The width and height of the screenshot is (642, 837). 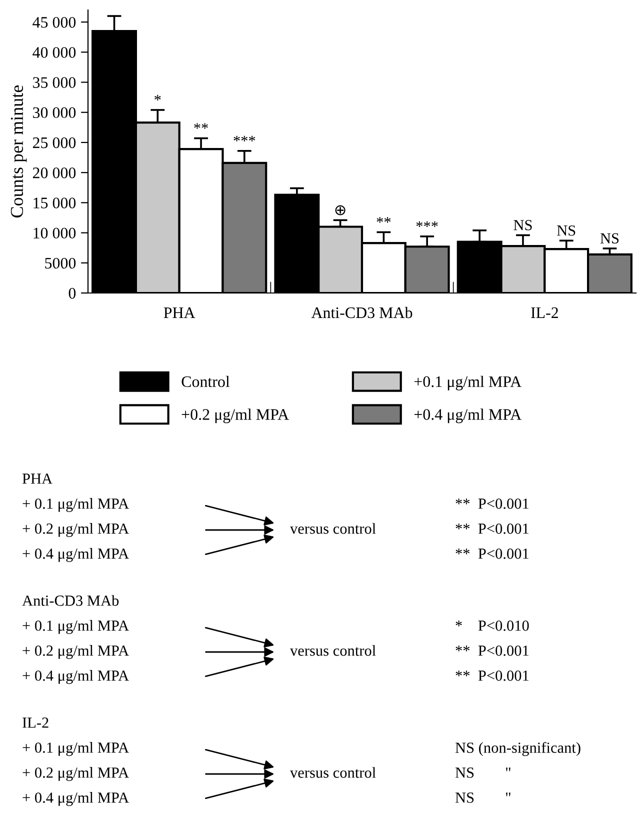 I want to click on legend-label: +0.2 μg/ml MPA, so click(x=235, y=416).